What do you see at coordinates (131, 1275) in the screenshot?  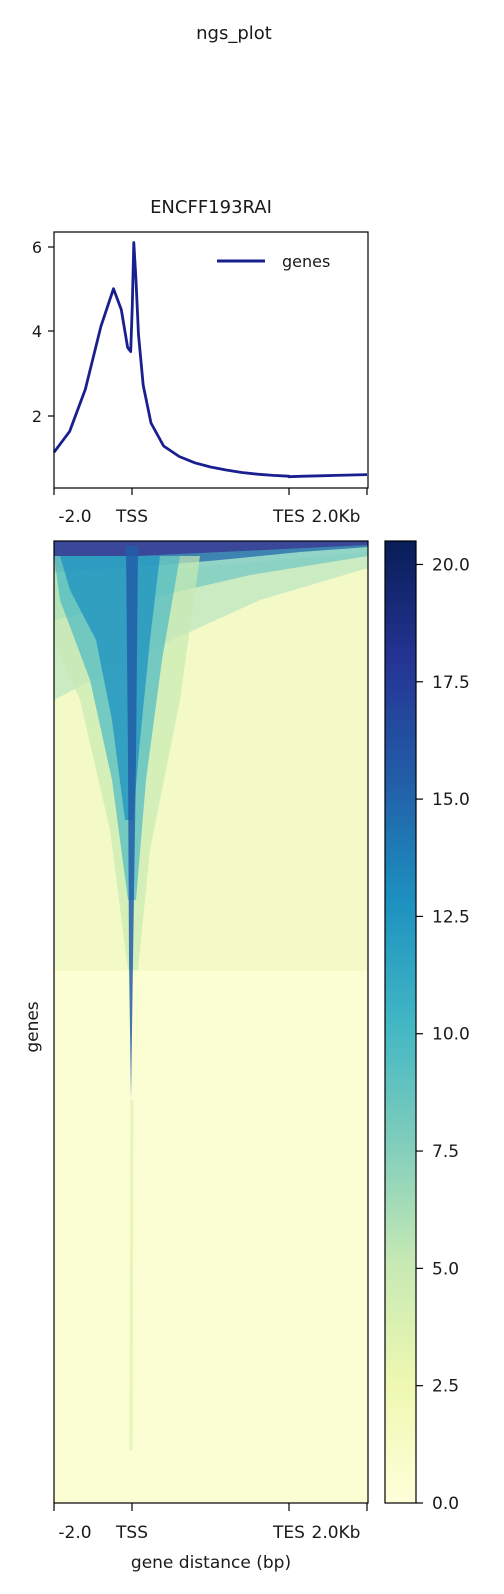 I see `heatmap-tss-faint` at bounding box center [131, 1275].